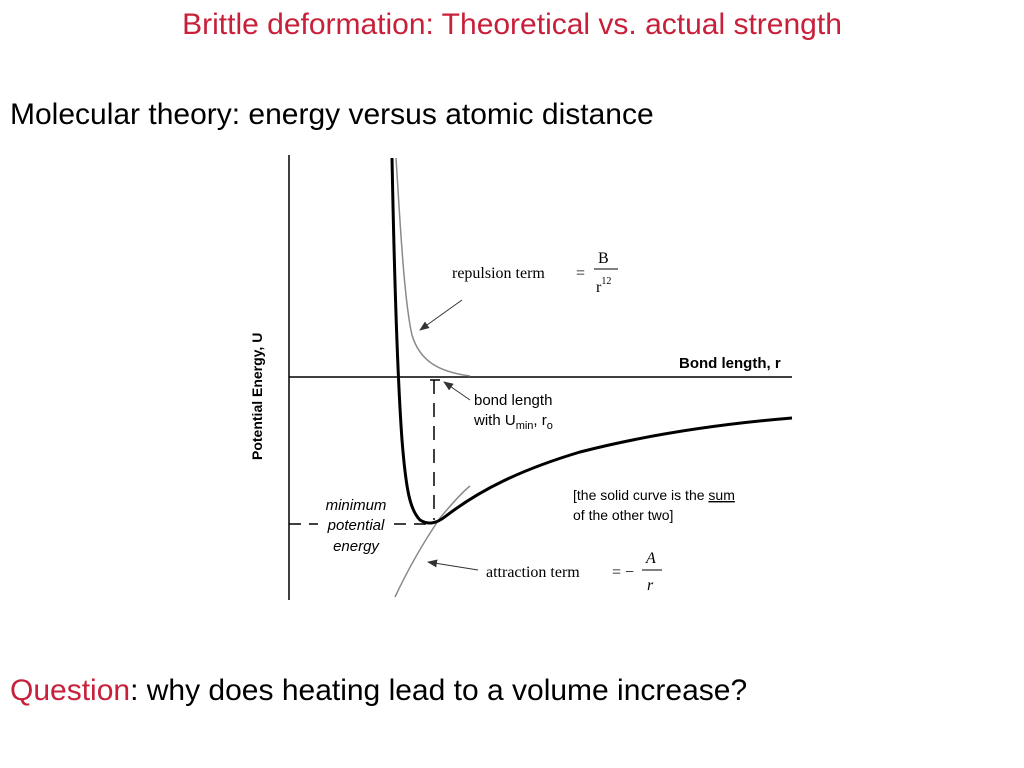 The height and width of the screenshot is (768, 1024). Describe the element at coordinates (730, 363) in the screenshot. I see `x-axis-label: Bond length, r` at that location.